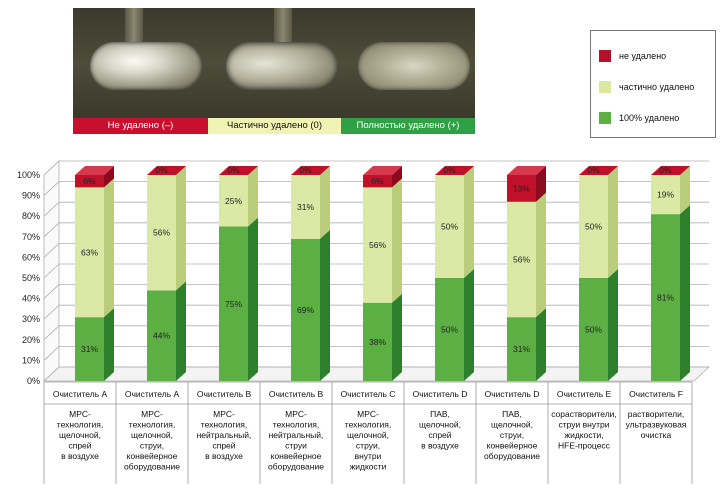  I want to click on data-label: 6%, so click(377, 181).